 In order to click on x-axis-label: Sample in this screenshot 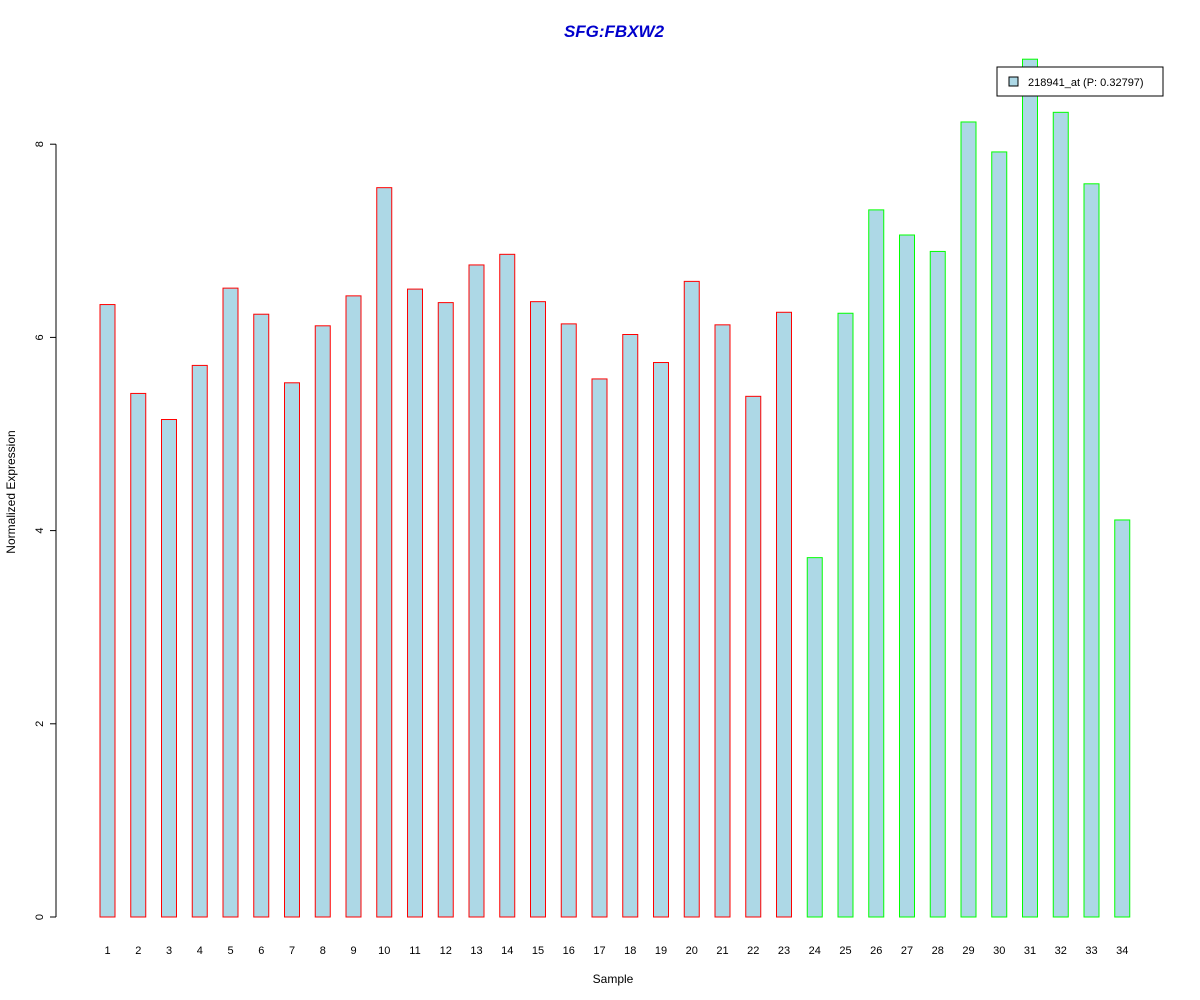, I will do `click(613, 979)`.